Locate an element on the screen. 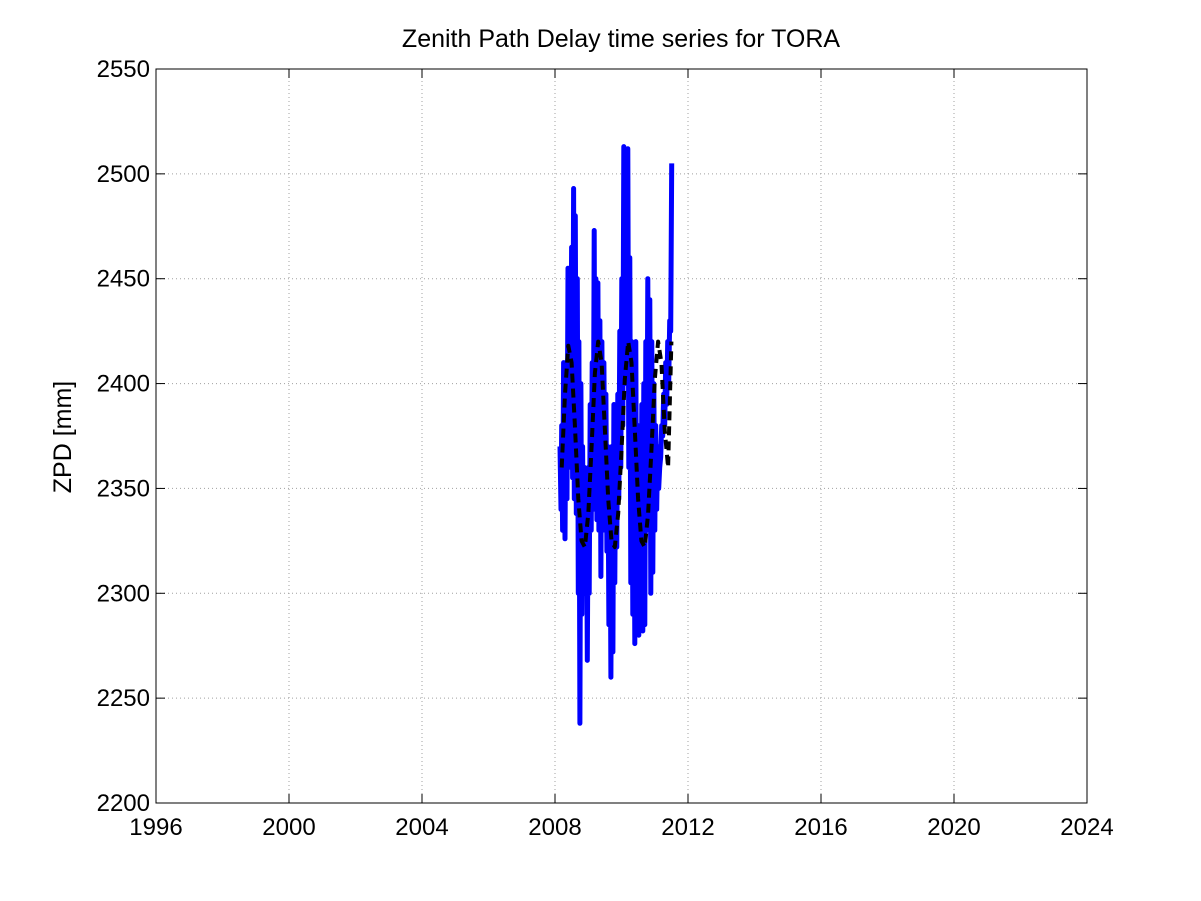  series-layer is located at coordinates (616, 435).